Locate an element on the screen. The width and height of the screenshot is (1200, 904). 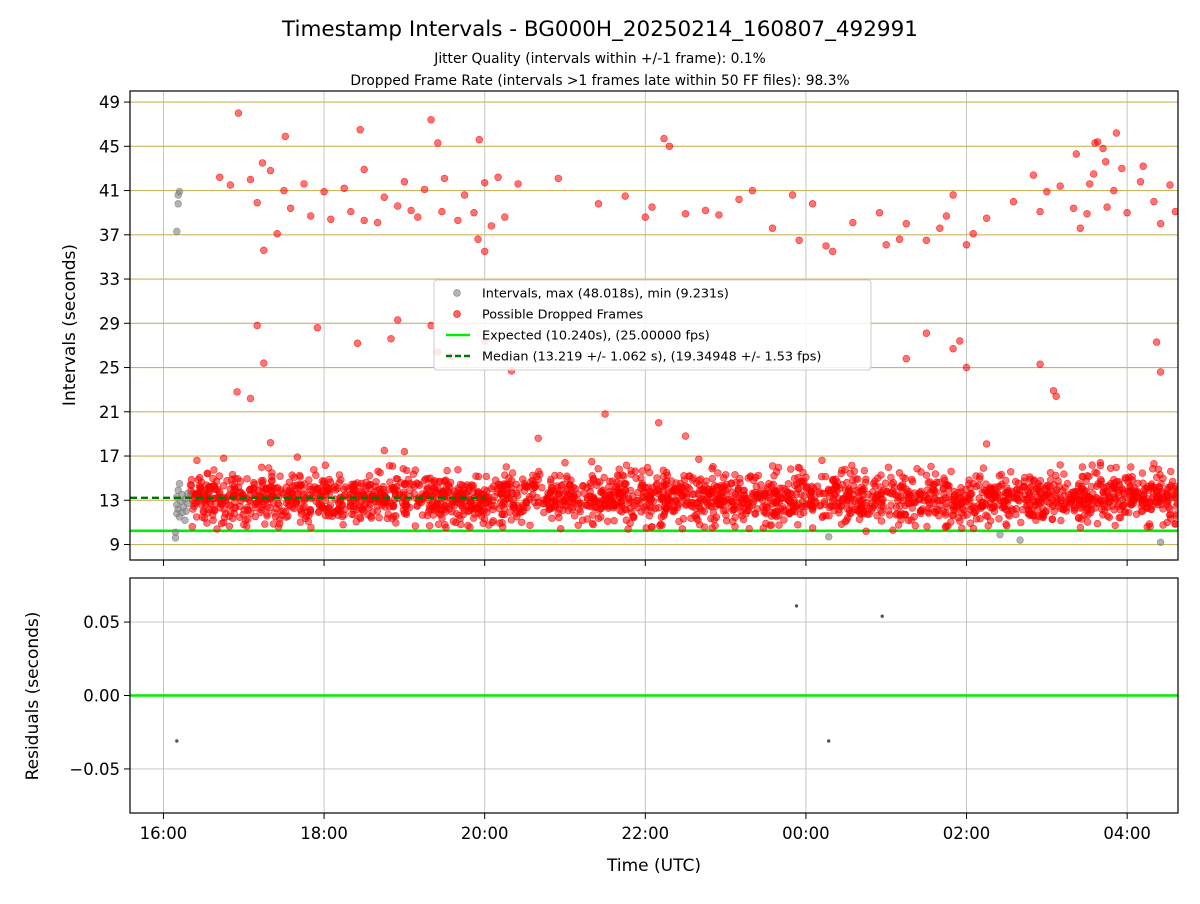
dropped-band-point-2082 is located at coordinates (250, 489).